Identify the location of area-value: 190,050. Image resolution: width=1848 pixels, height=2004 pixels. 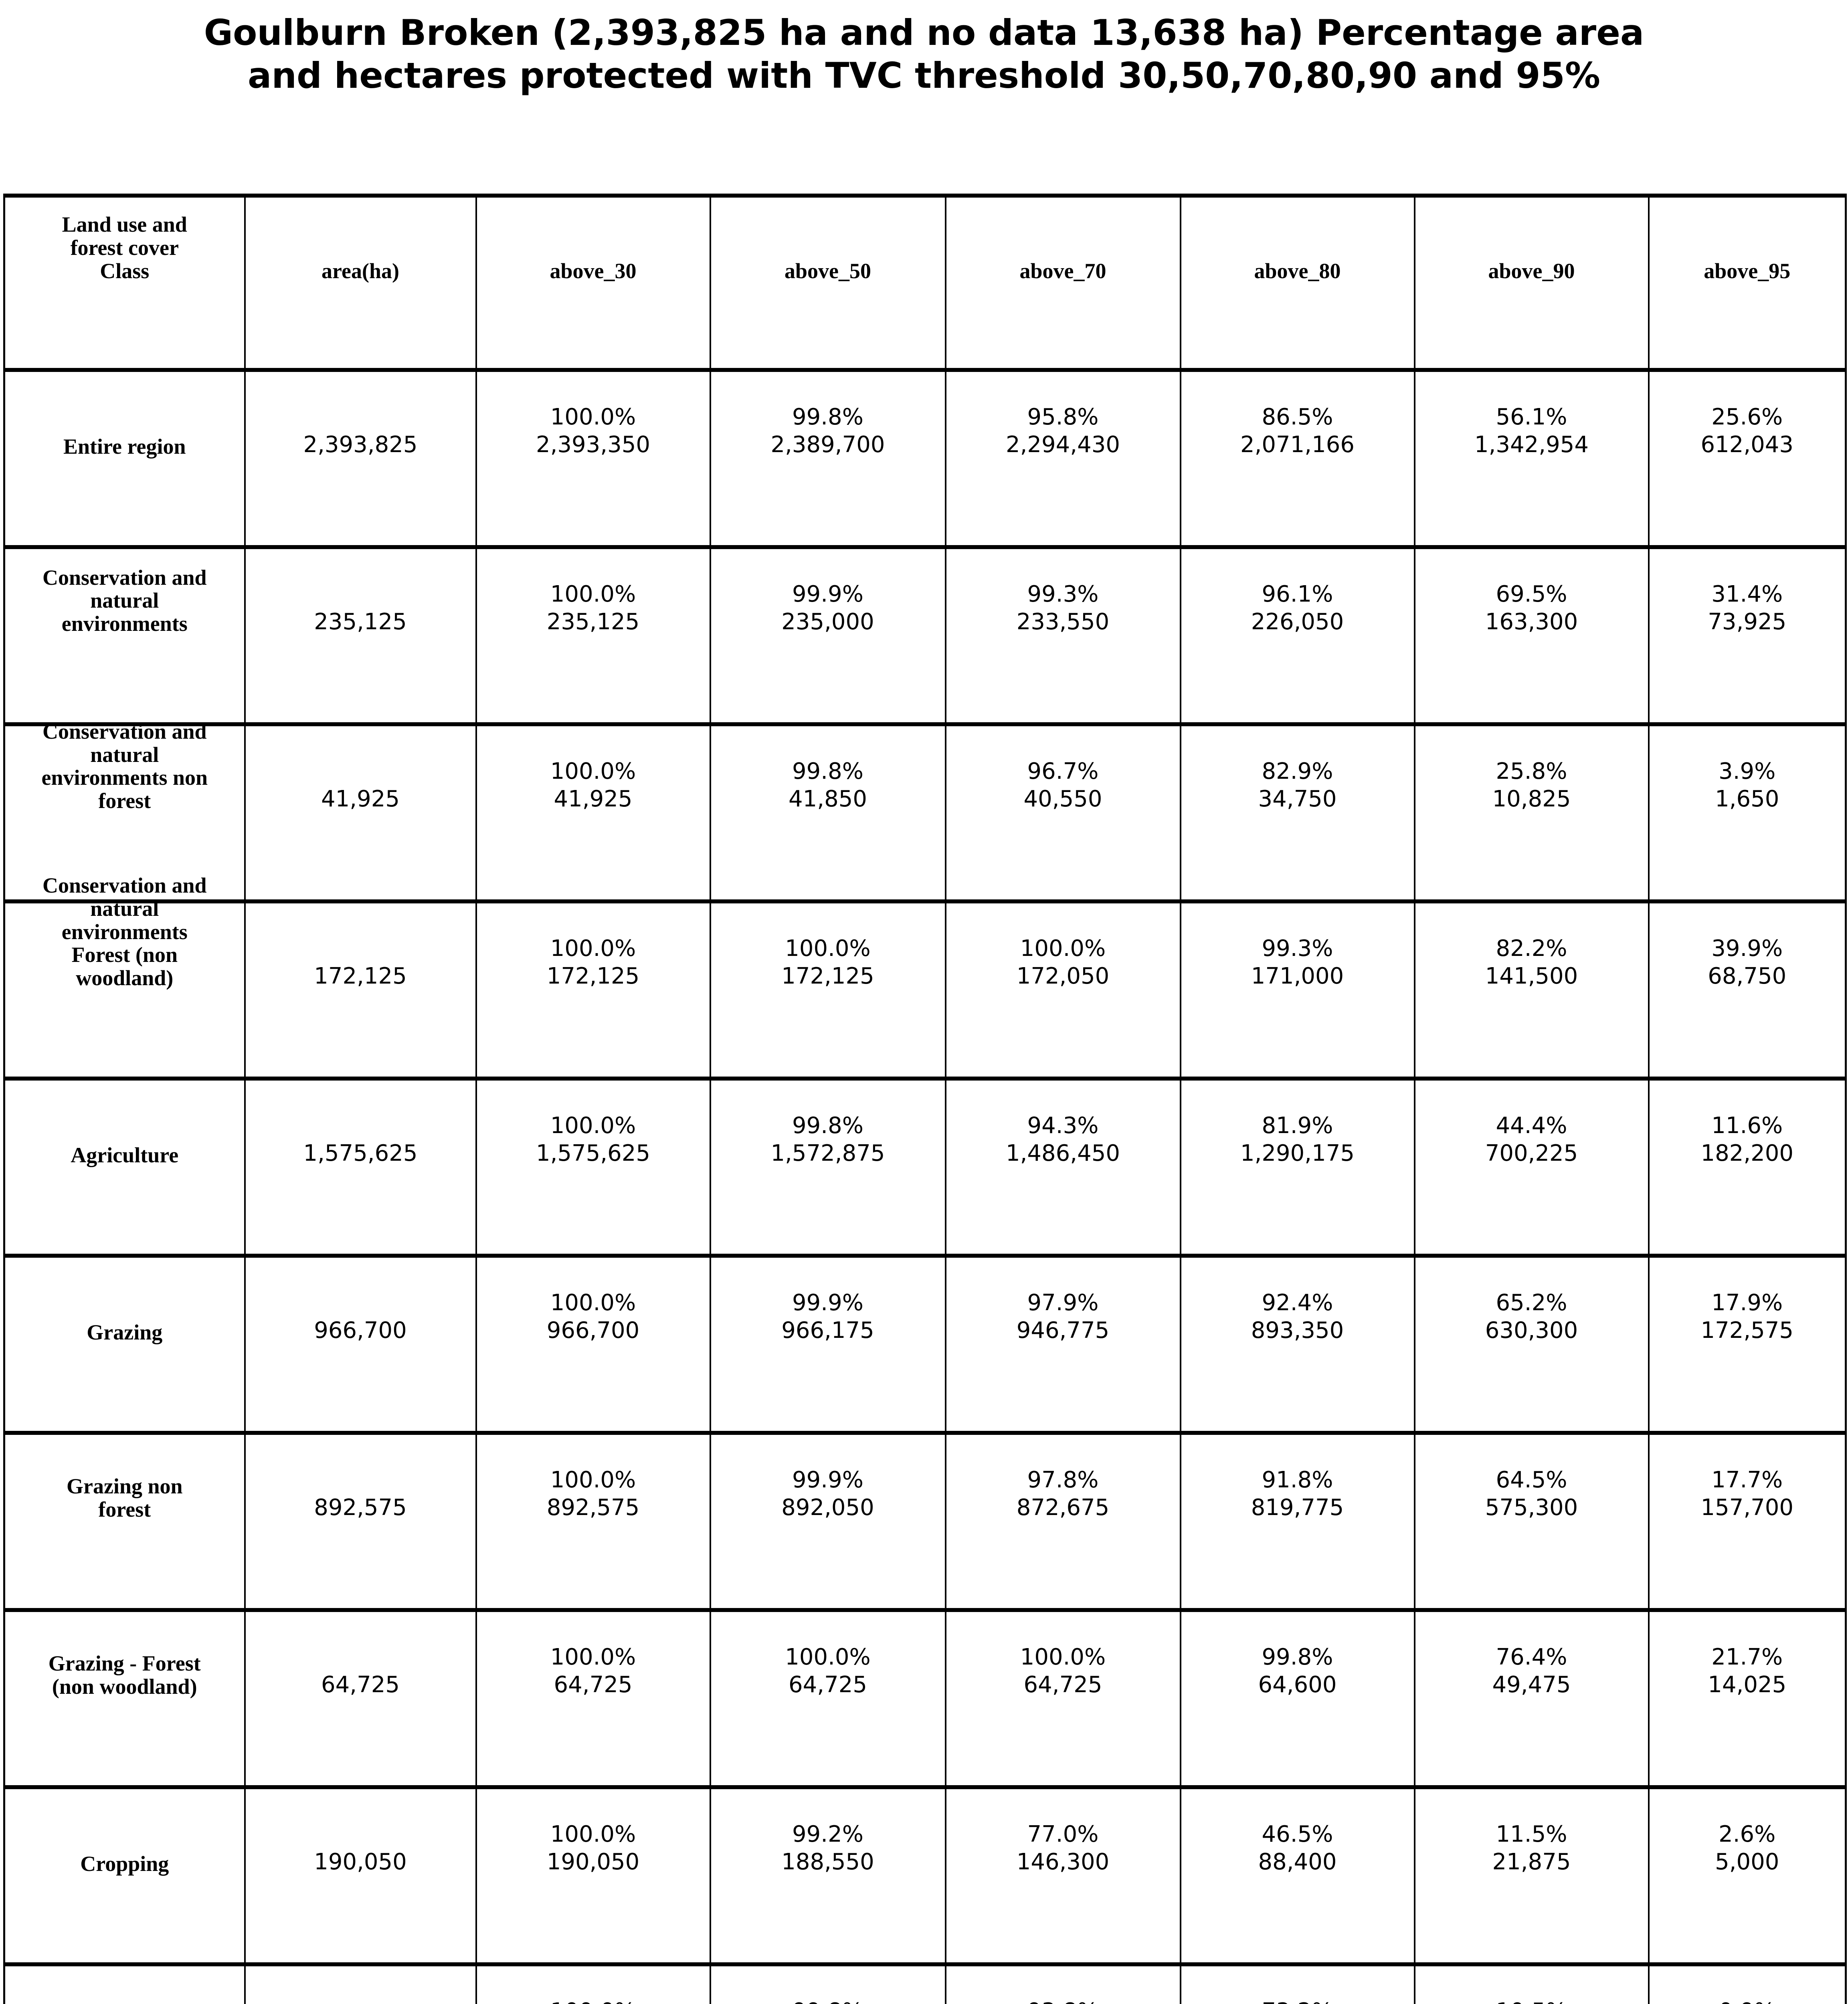
(360, 1862).